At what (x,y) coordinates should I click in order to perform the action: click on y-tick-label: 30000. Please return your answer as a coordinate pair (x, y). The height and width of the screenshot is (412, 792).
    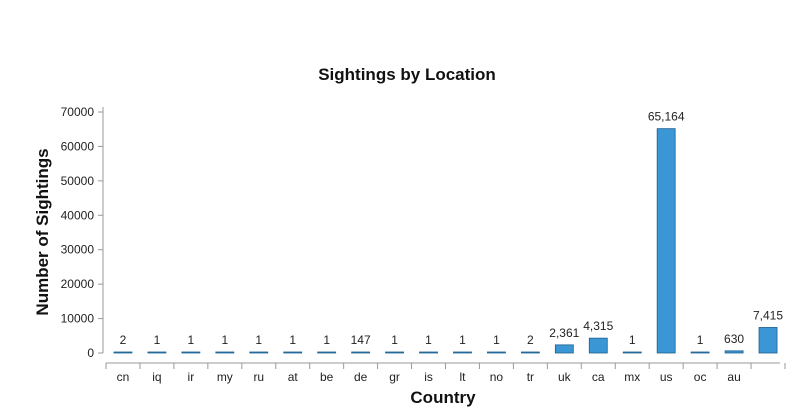
    Looking at the image, I should click on (78, 250).